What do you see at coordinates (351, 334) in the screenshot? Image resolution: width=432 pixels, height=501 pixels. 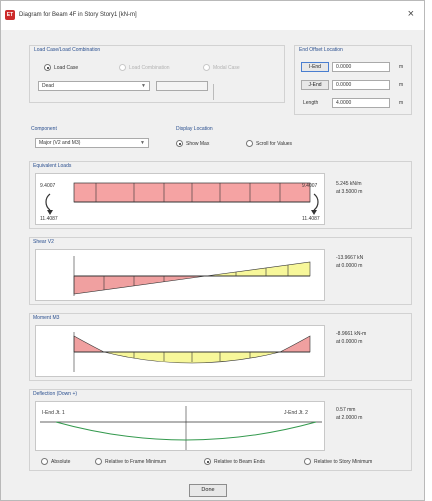 I see `moment-value: -8.9661 kN-m` at bounding box center [351, 334].